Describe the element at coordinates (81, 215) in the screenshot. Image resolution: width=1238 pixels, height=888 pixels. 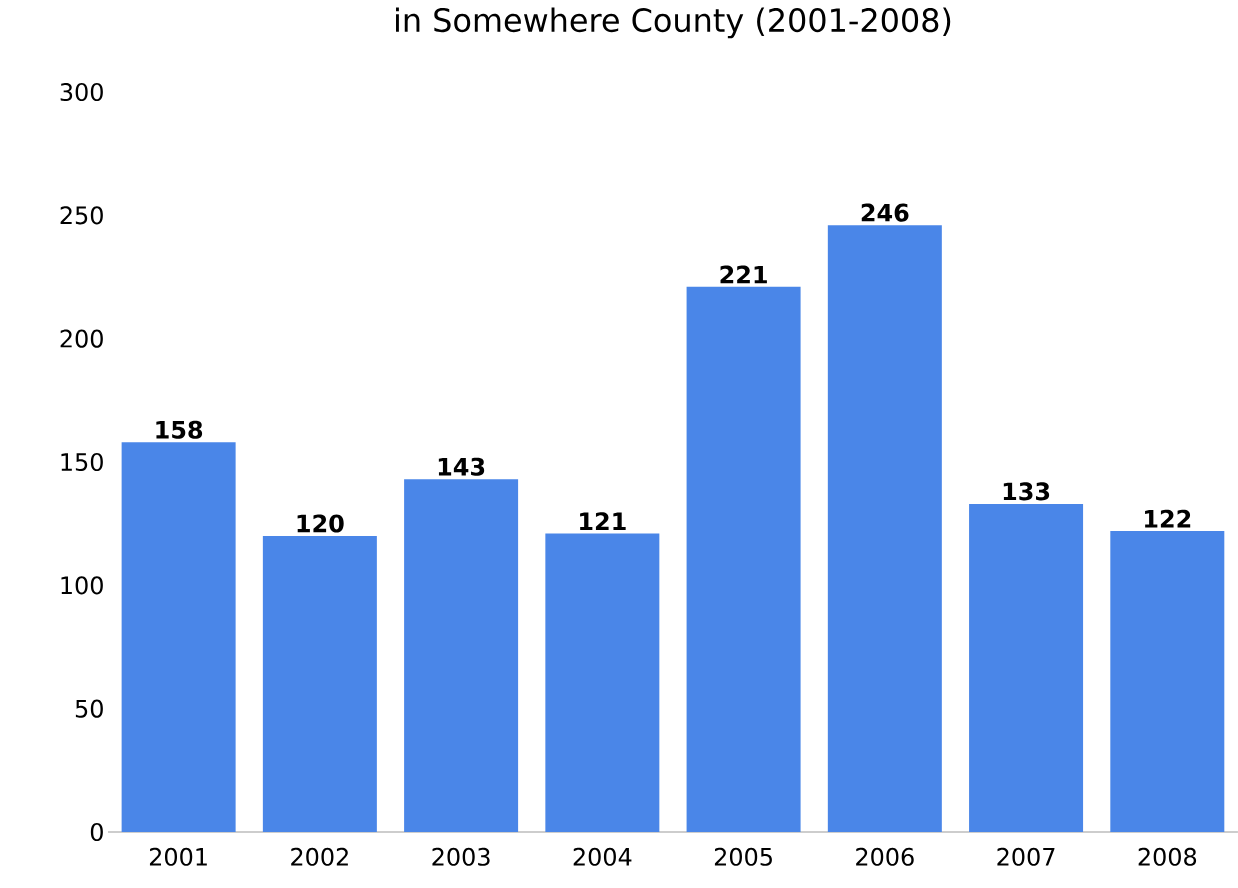
I see `y-tick-label: 250` at that location.